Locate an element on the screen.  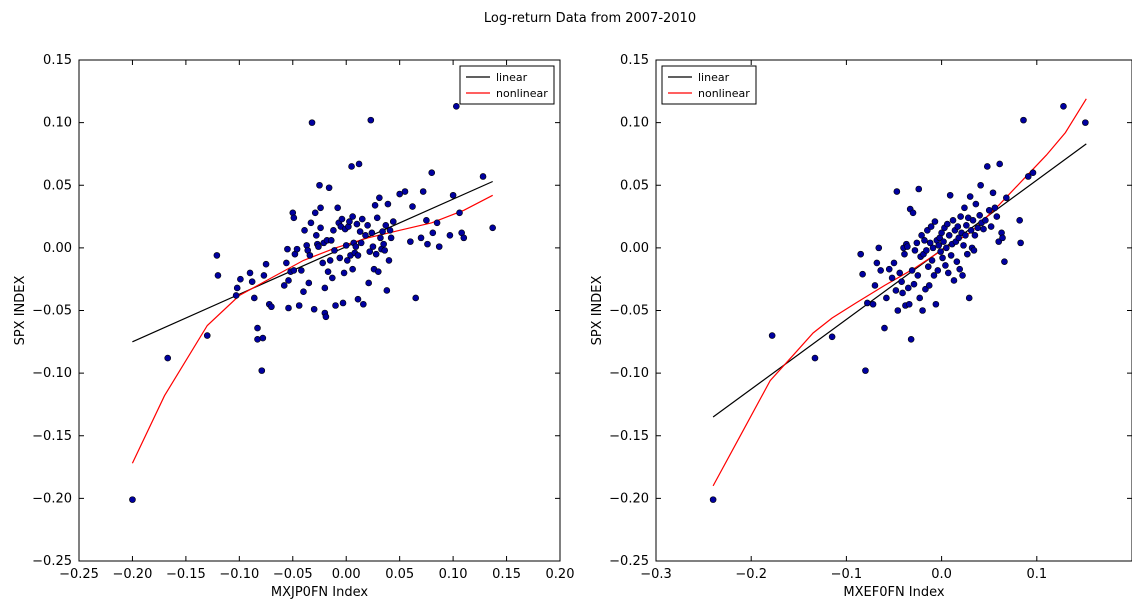
y-tick-label: −0.15 is located at coordinates (52, 436).